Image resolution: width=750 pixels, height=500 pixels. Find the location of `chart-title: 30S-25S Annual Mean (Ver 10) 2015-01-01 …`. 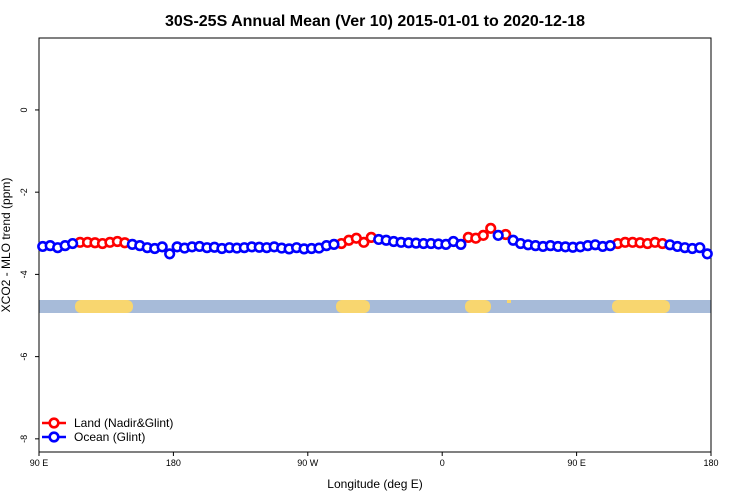

chart-title: 30S-25S Annual Mean (Ver 10) 2015-01-01 … is located at coordinates (375, 21).